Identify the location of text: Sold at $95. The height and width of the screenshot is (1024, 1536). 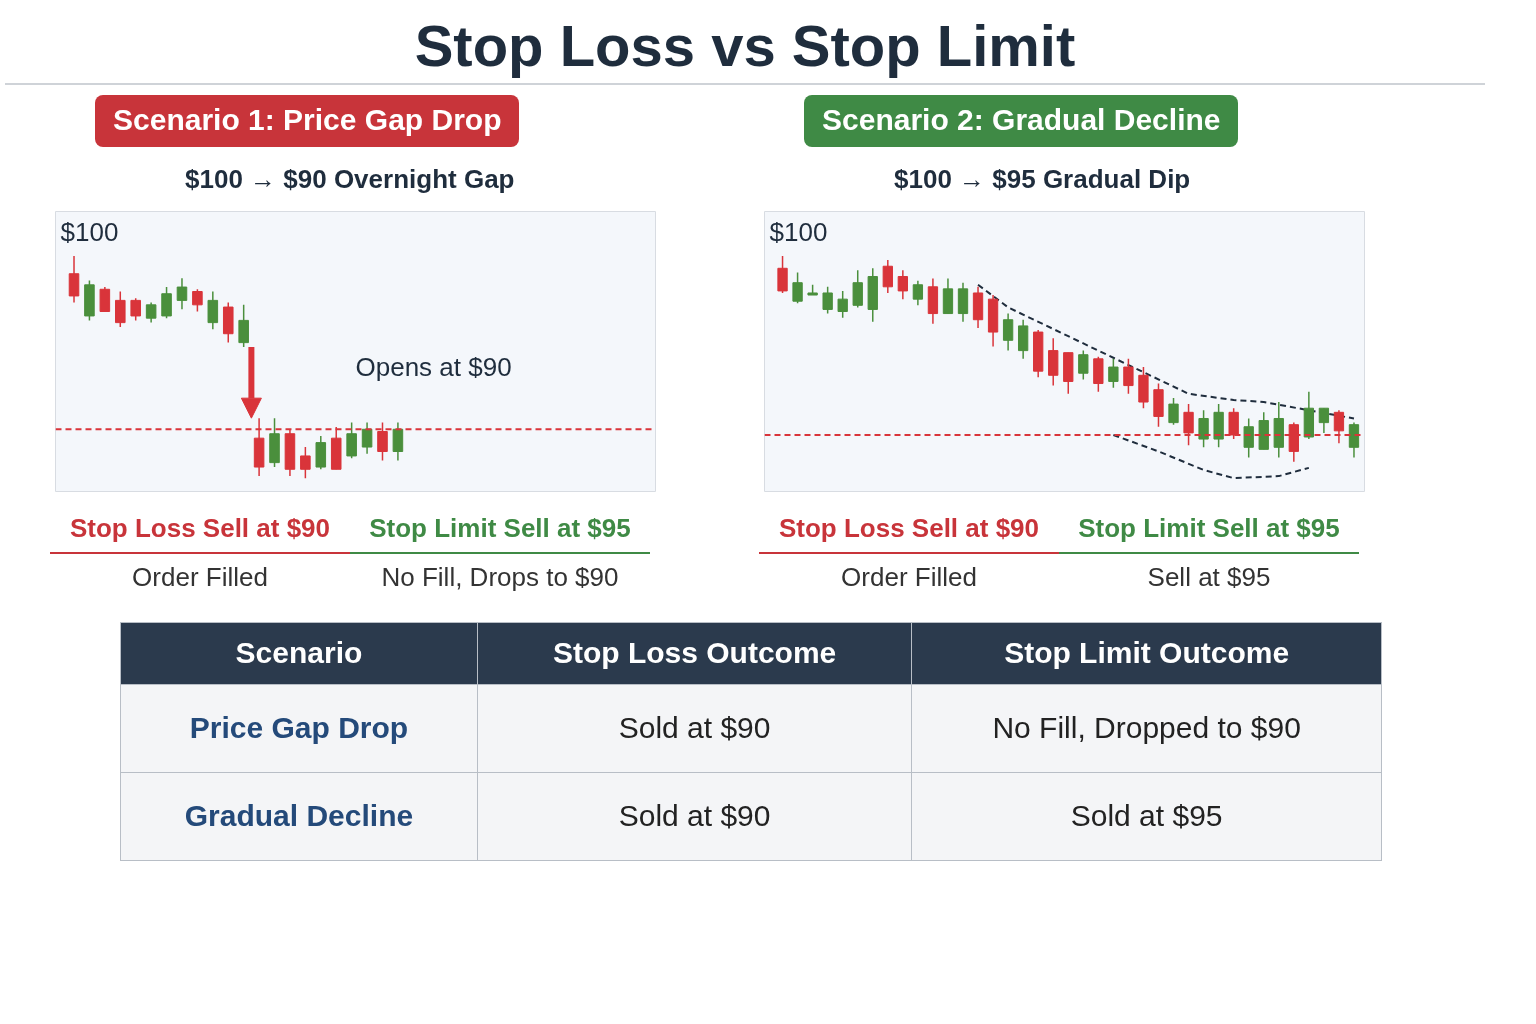
(1146, 816).